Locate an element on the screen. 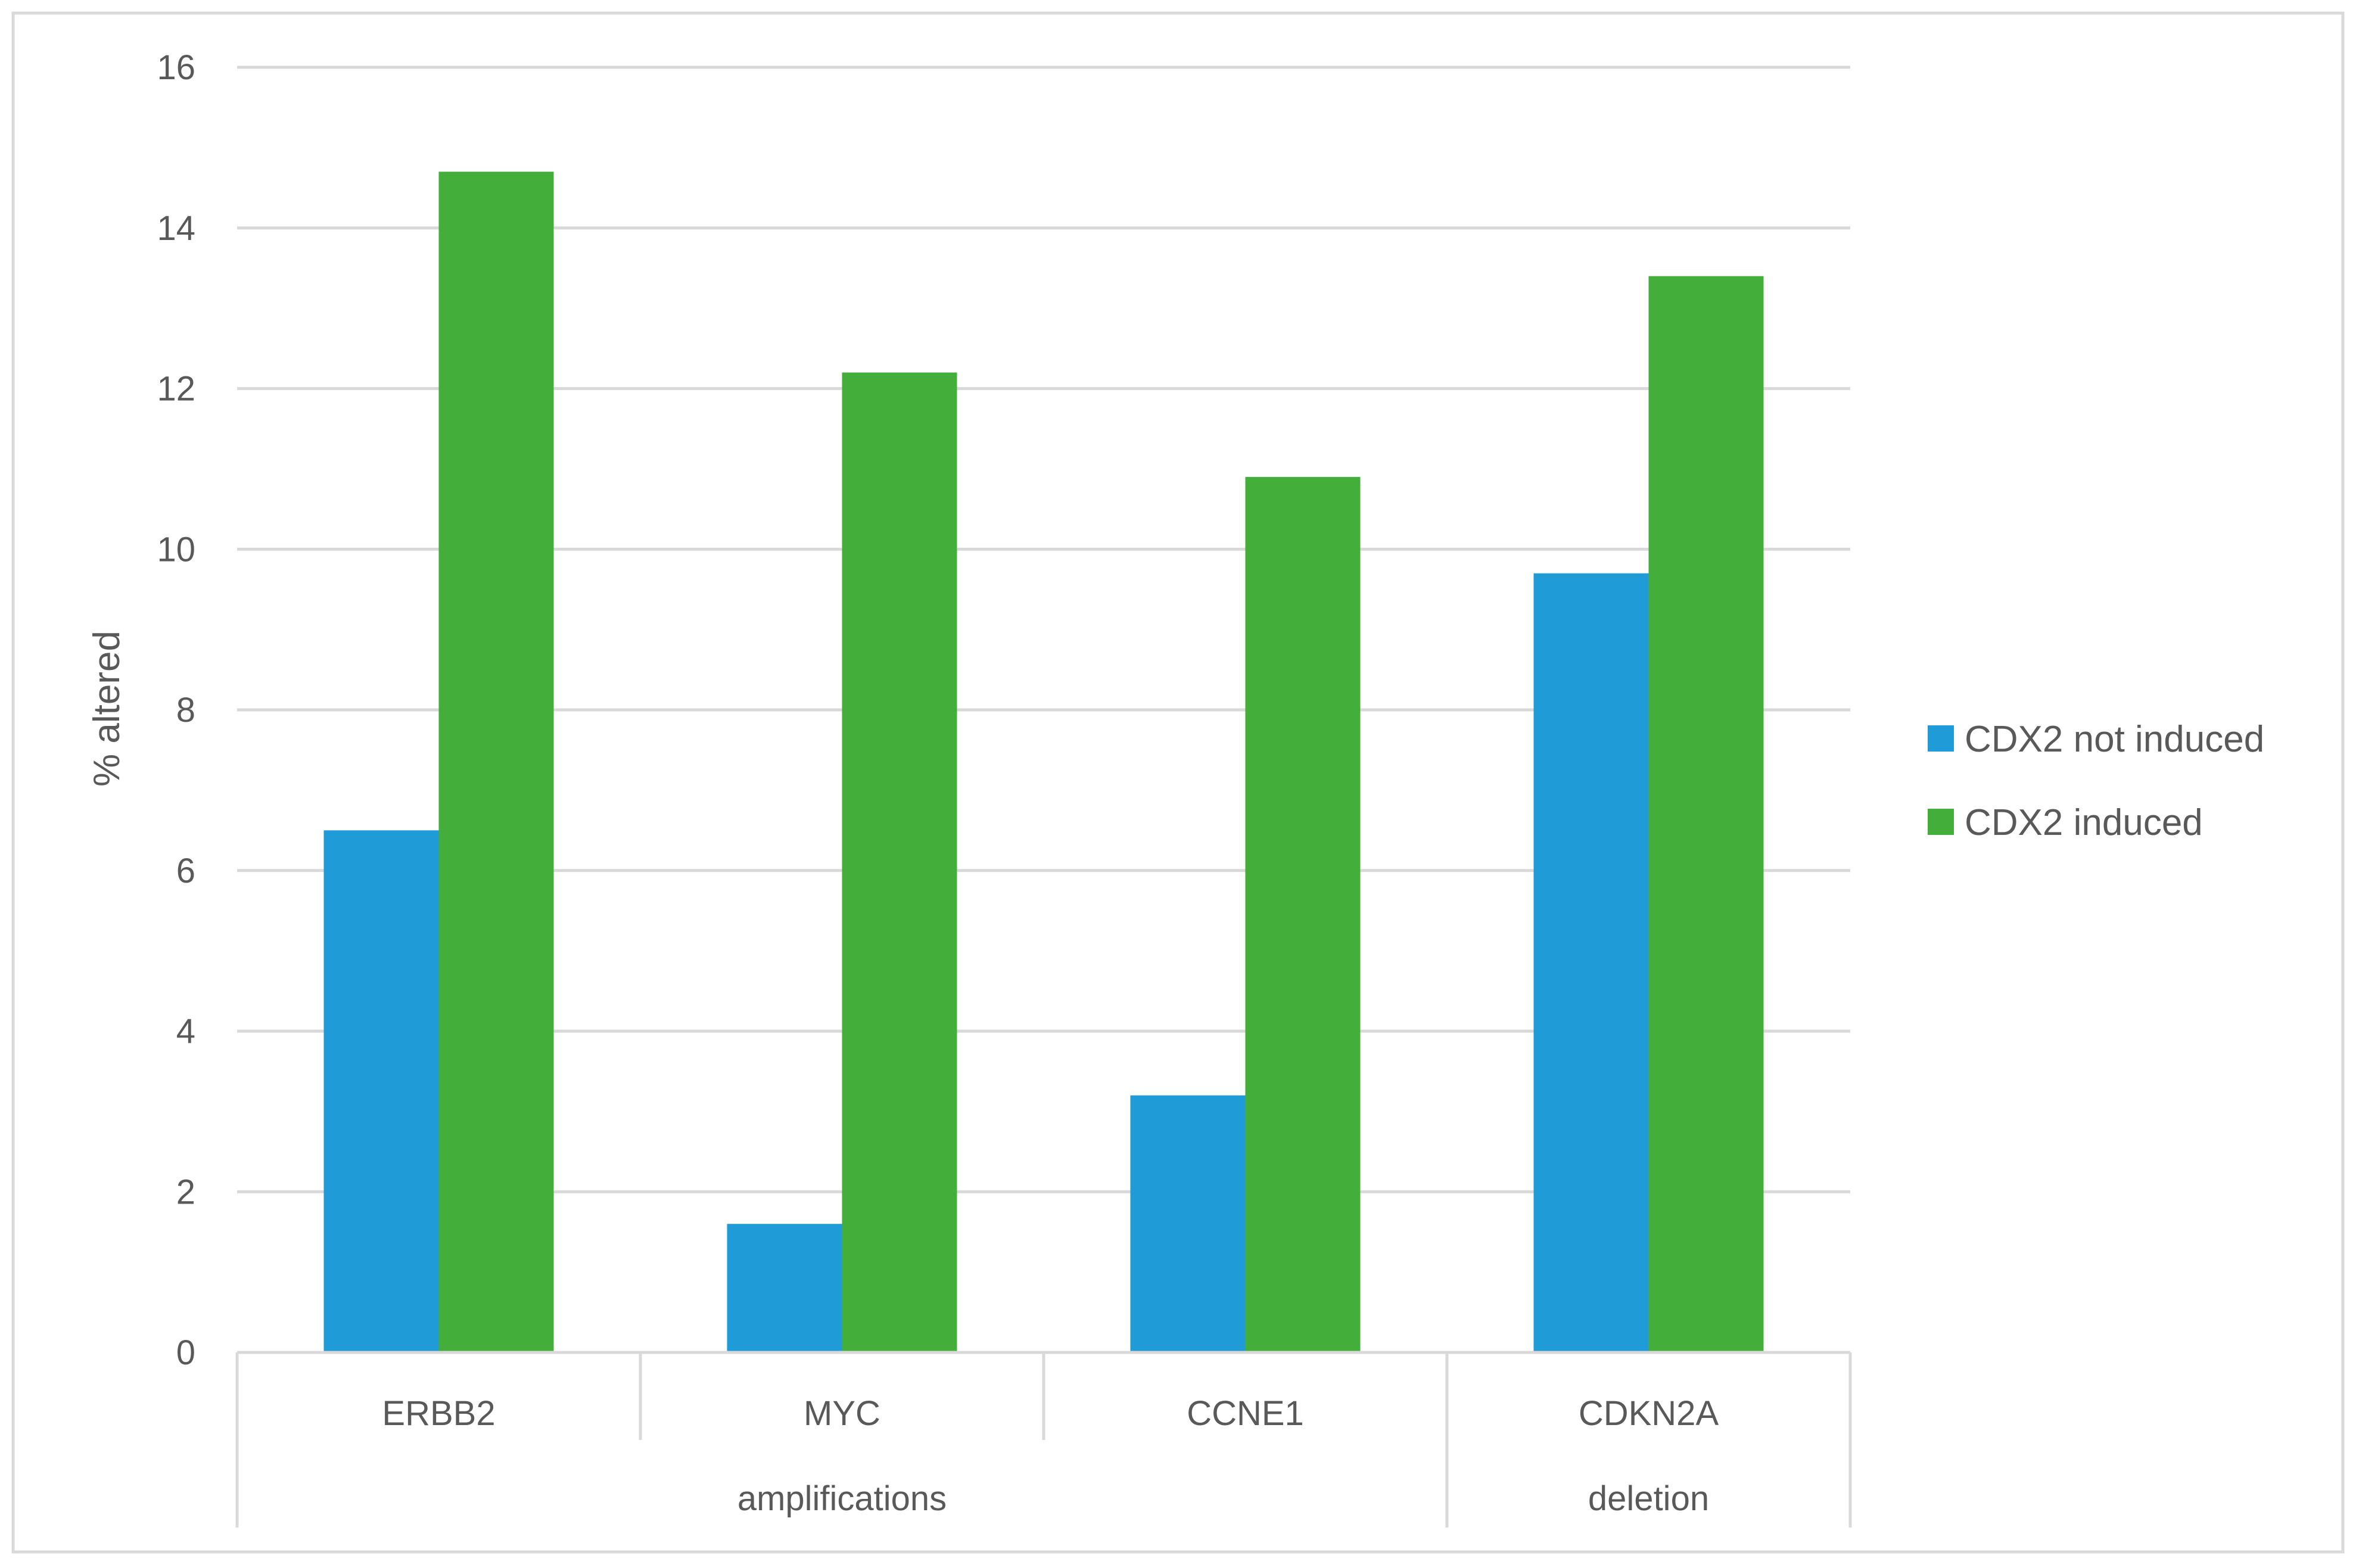  y-tick-label: 8 is located at coordinates (185, 710).